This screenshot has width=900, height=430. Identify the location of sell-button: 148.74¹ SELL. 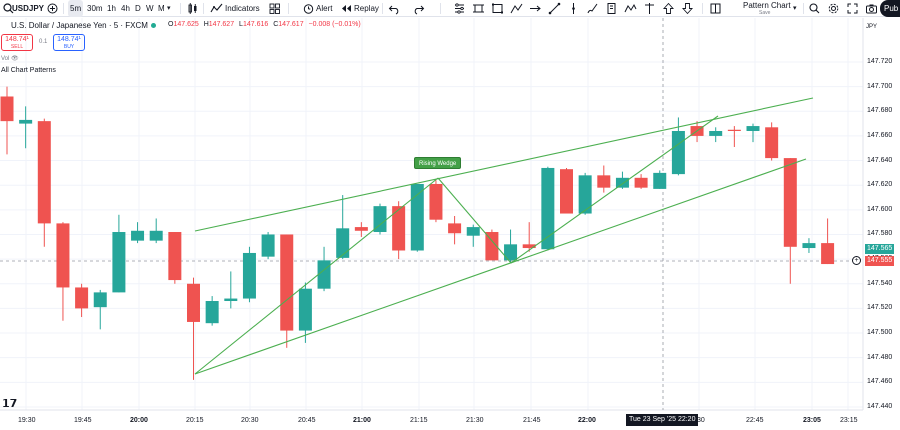
(17, 42).